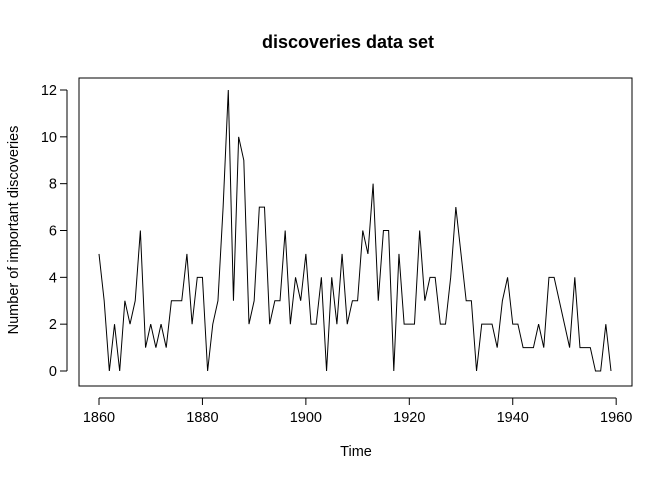  Describe the element at coordinates (357, 411) in the screenshot. I see `x-axis: 1860 1880 1900 1920 1940 1960` at that location.